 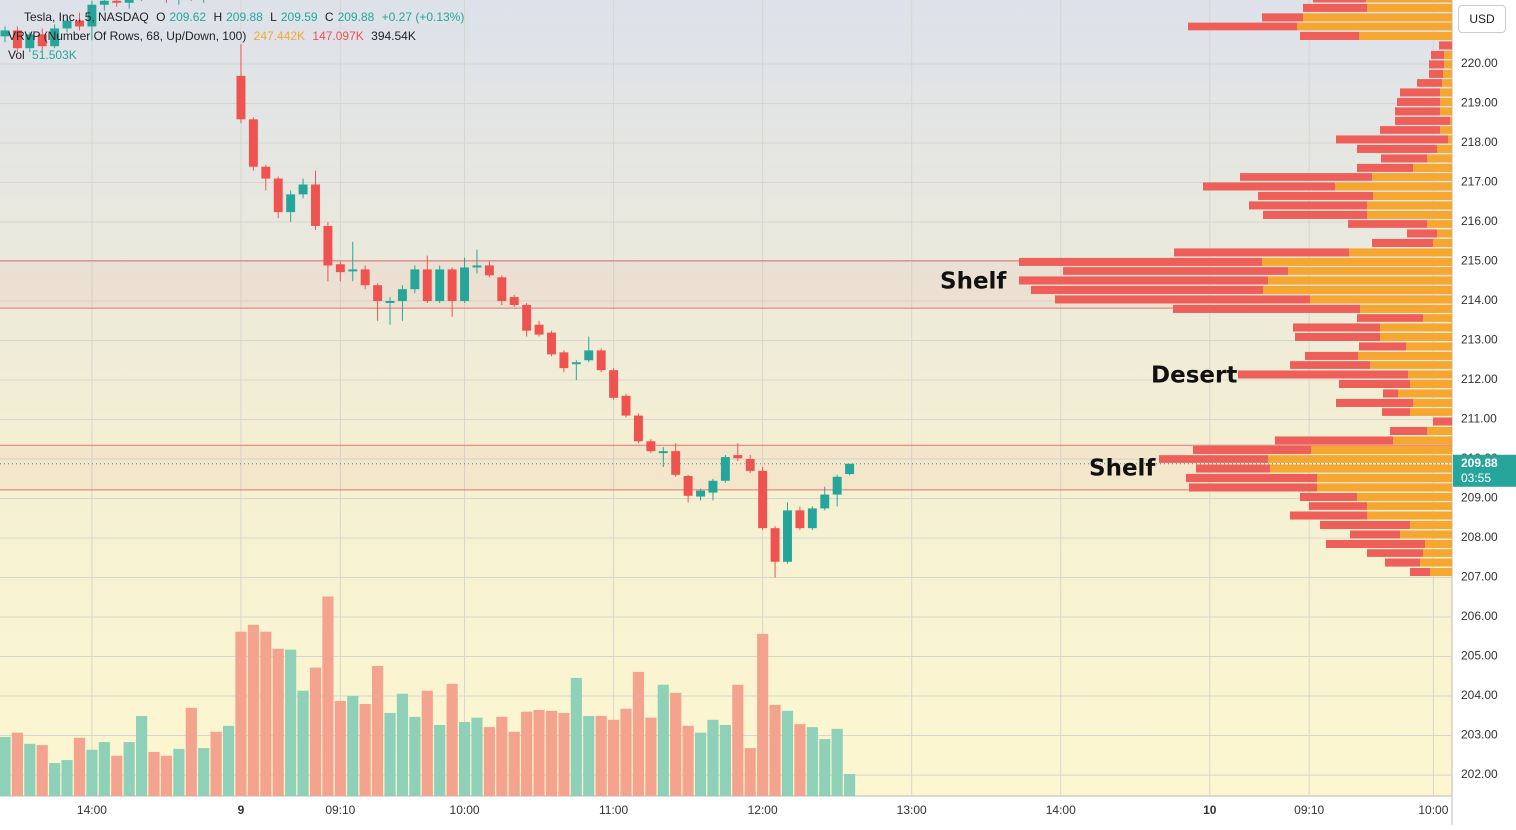 I want to click on ohlc-label: O, so click(x=161, y=17).